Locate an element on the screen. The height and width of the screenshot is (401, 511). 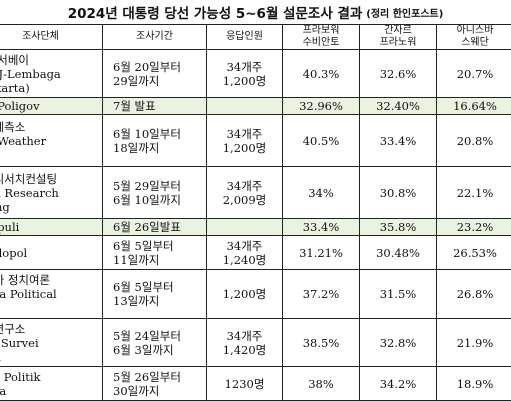
cell-candidate-2: 32.40% is located at coordinates (398, 106).